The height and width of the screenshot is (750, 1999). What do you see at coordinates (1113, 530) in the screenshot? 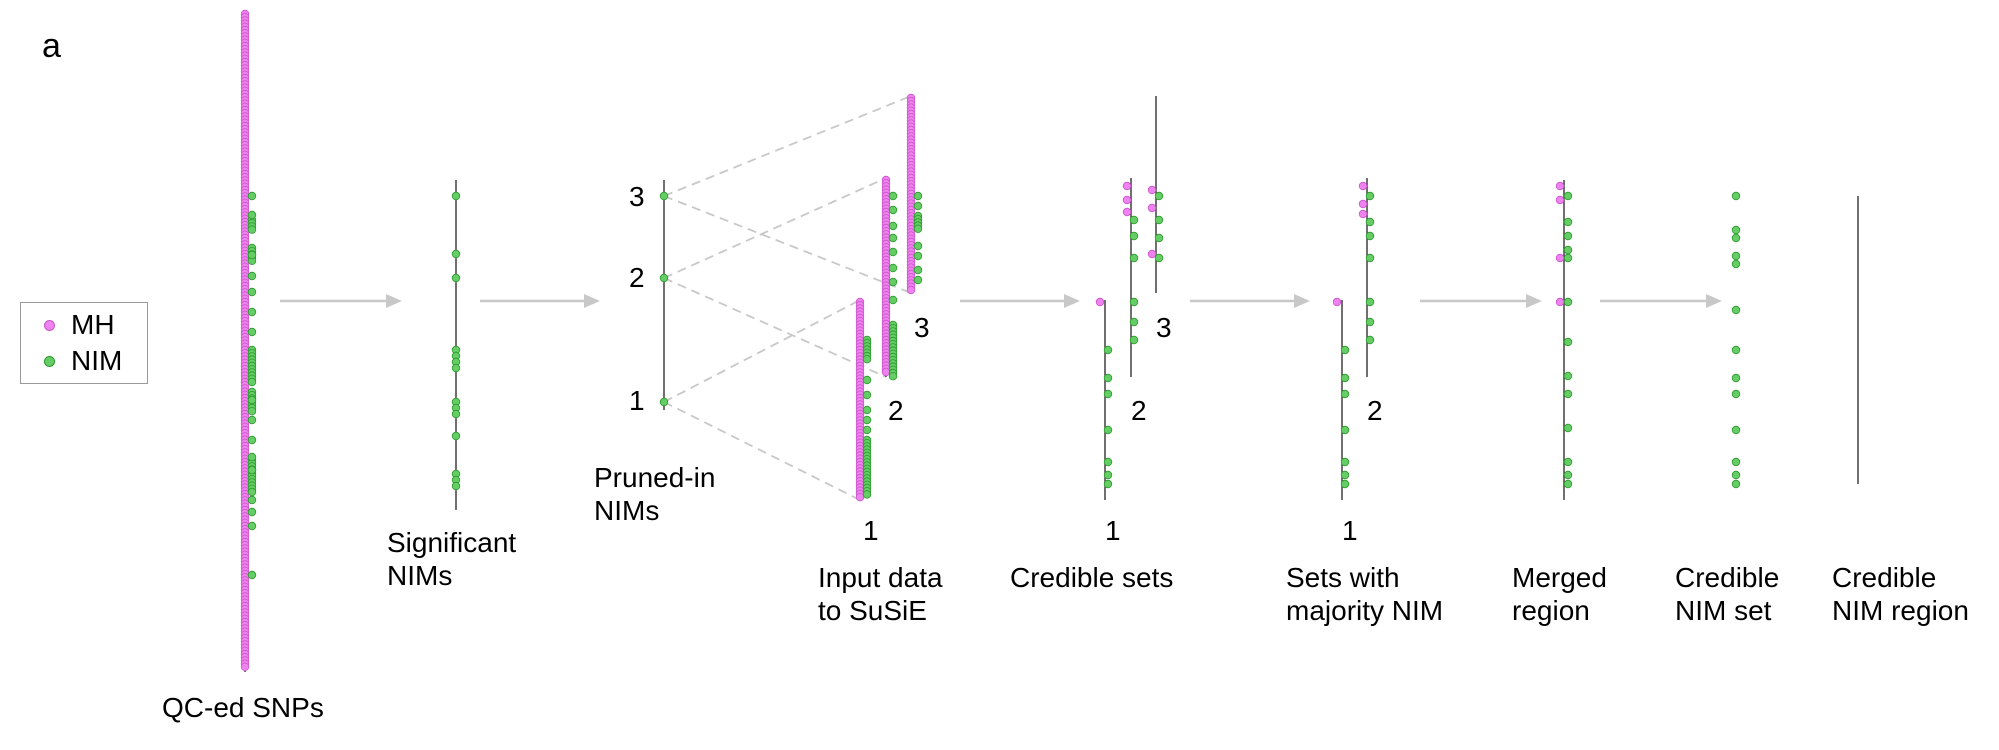
I see `credible-number-1: 1` at bounding box center [1113, 530].